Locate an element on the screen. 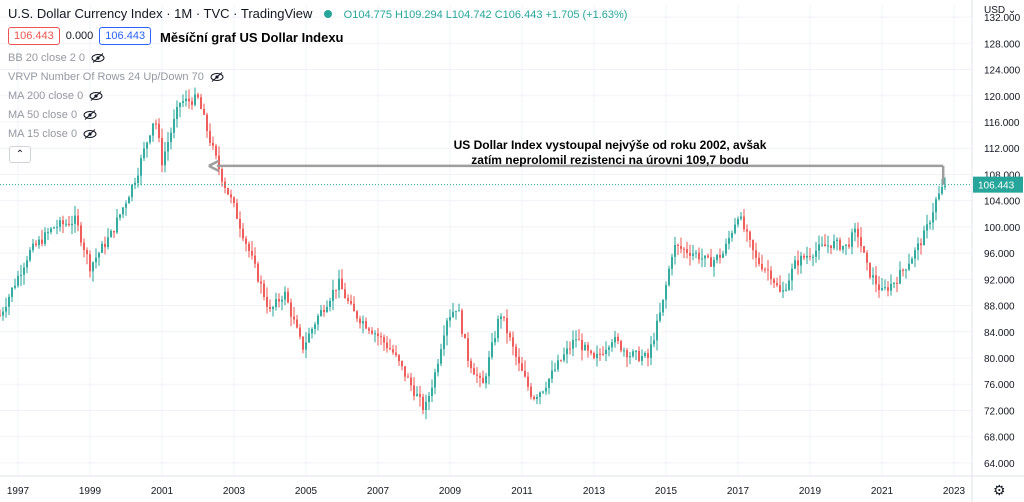 The image size is (1024, 502). spread-value: 0.000 is located at coordinates (79, 36).